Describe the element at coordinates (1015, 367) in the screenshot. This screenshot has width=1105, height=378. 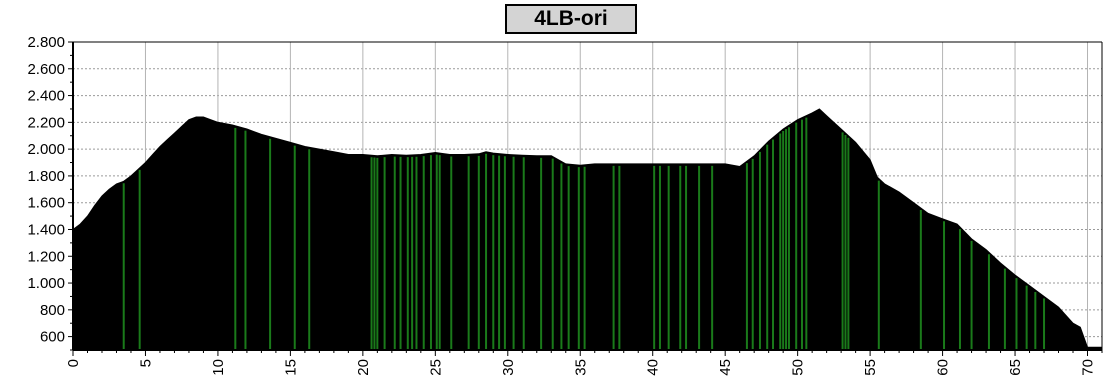
I see `x-tick-label: 65` at that location.